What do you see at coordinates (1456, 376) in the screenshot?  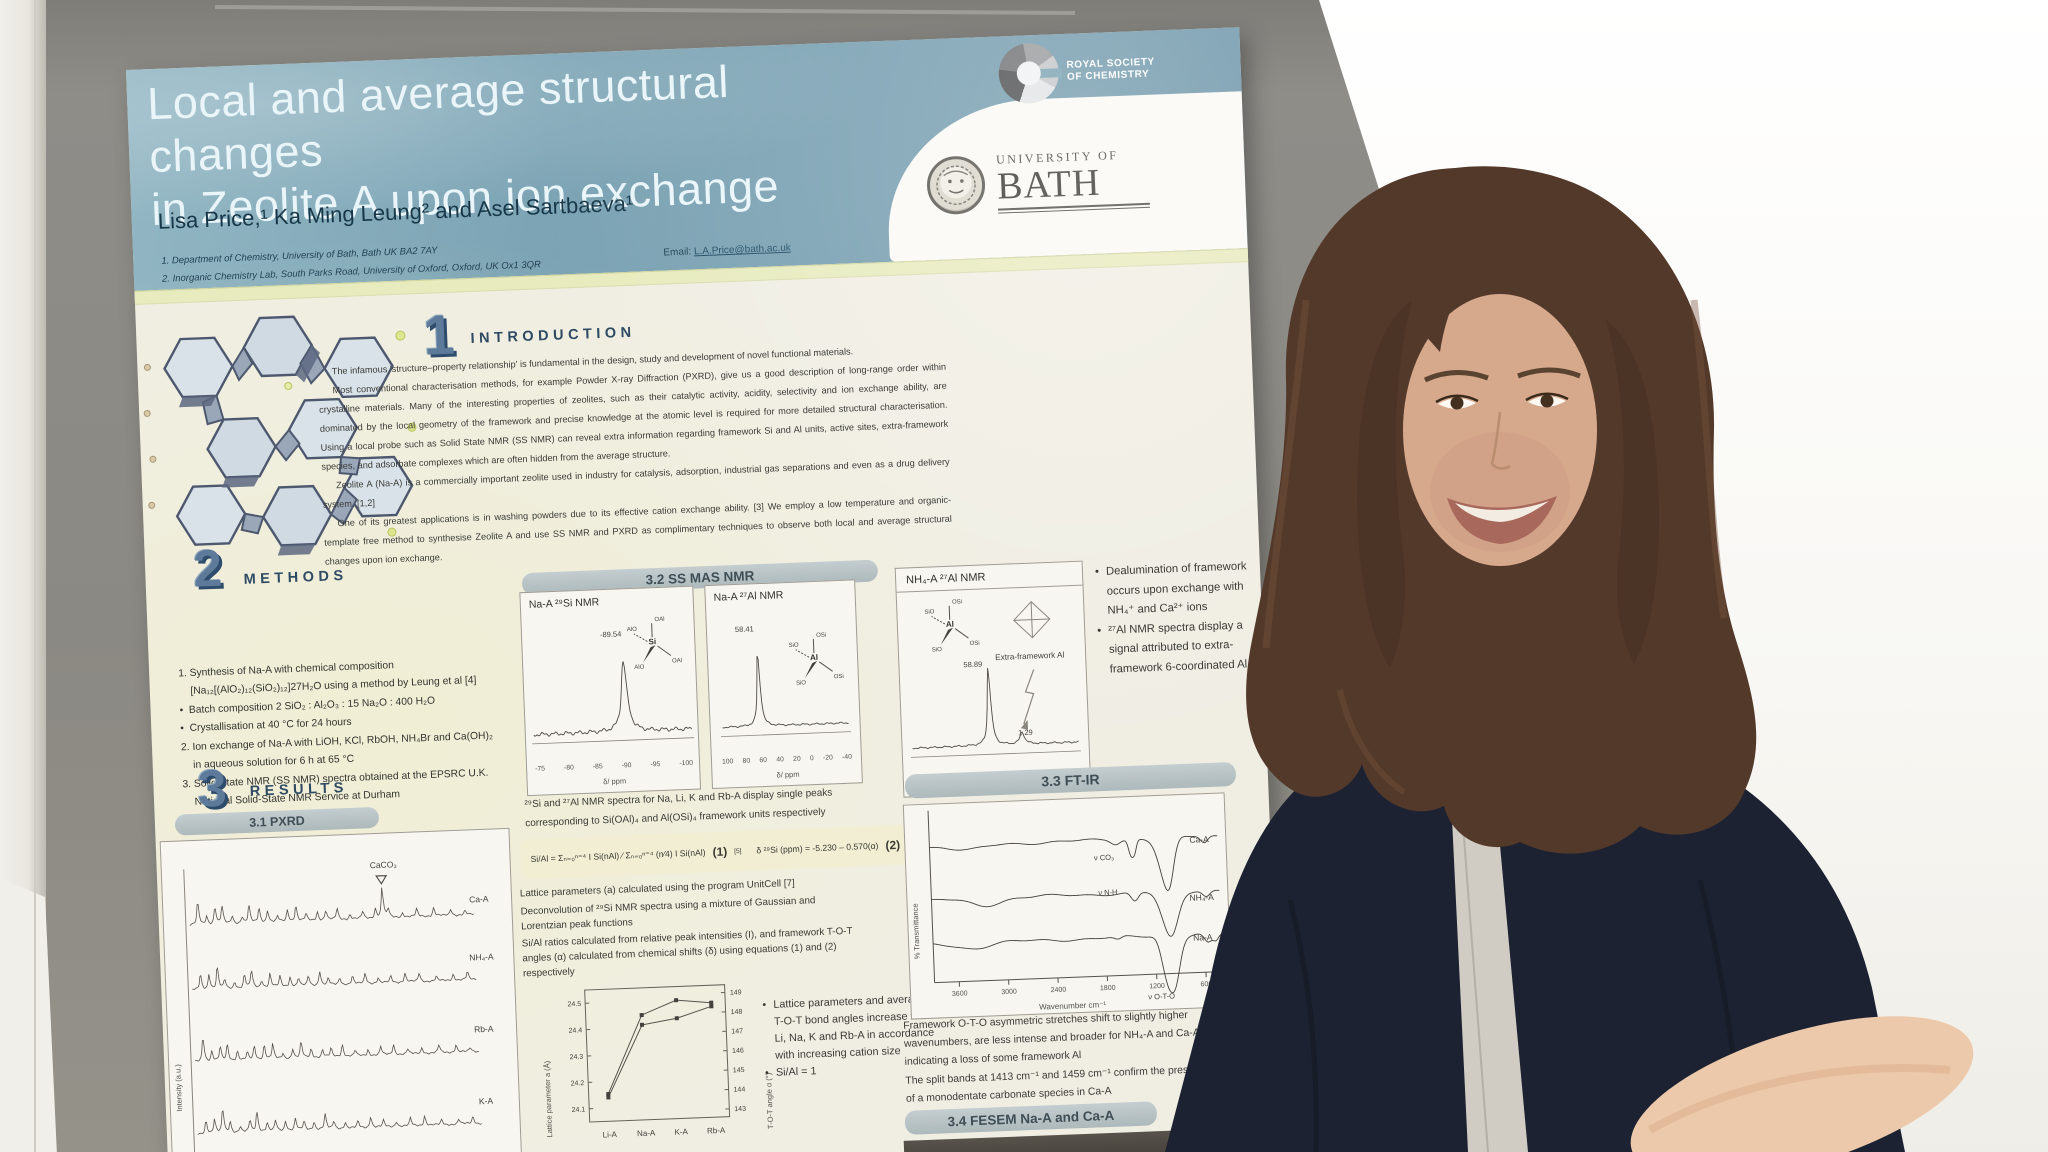 I see `eyebrow-left` at bounding box center [1456, 376].